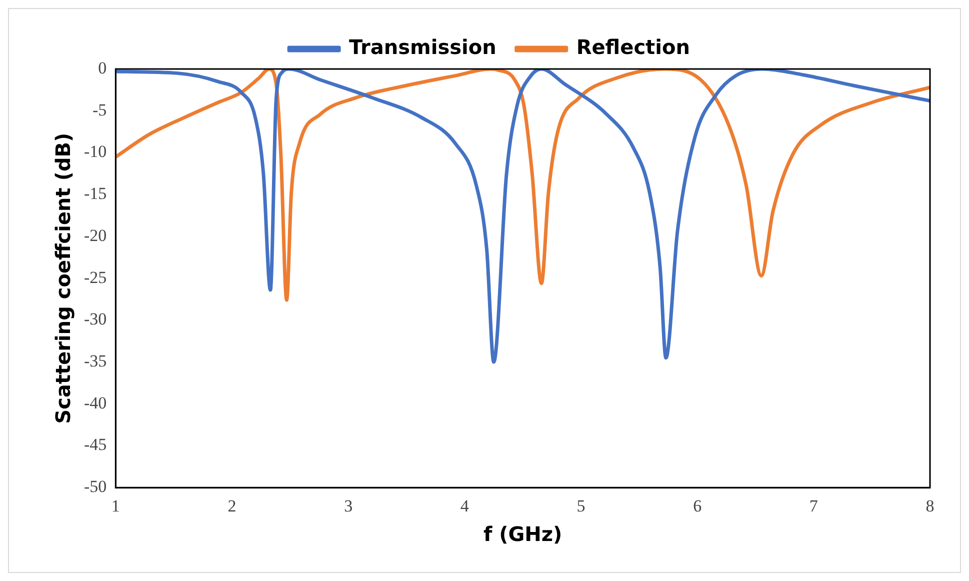 This screenshot has width=969, height=581. What do you see at coordinates (348, 506) in the screenshot?
I see `x-tick-label: 3` at bounding box center [348, 506].